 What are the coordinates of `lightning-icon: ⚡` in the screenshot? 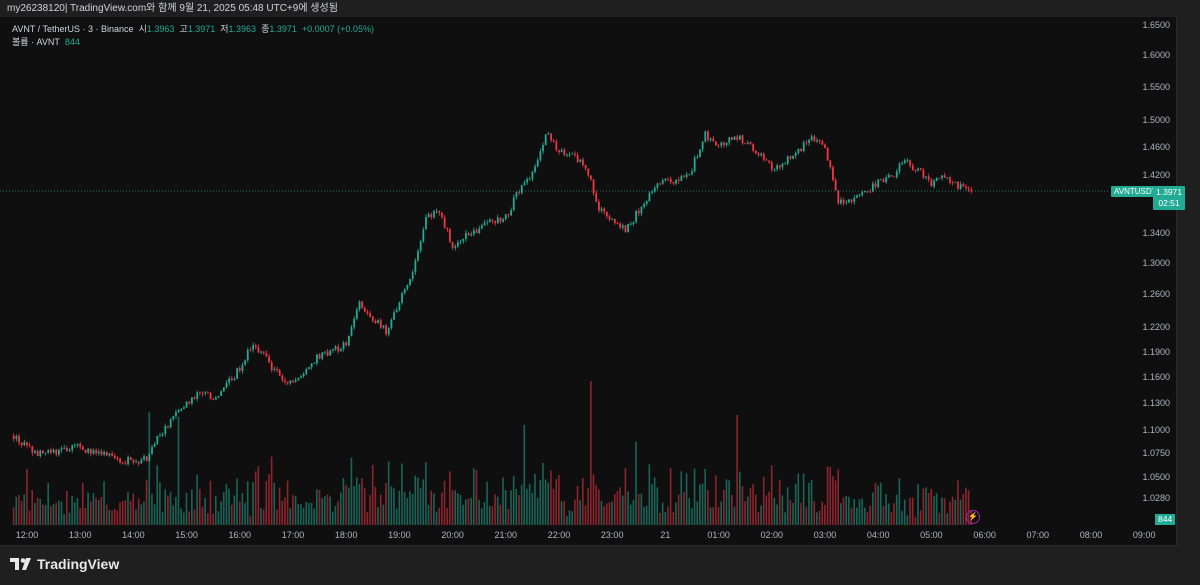 It's located at (973, 517).